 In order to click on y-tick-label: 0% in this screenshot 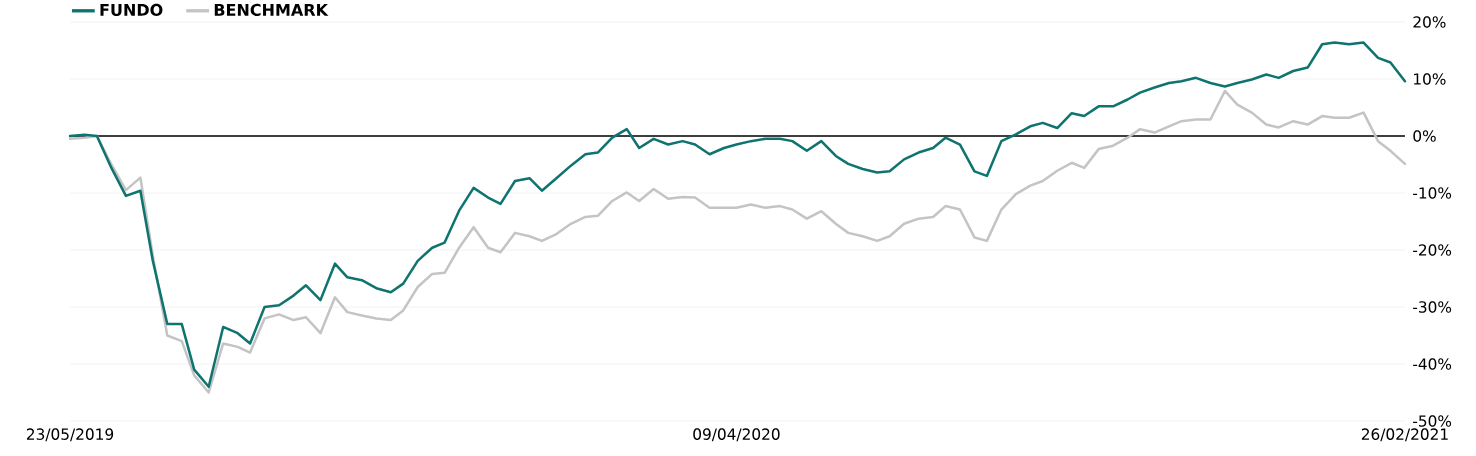, I will do `click(1424, 136)`.